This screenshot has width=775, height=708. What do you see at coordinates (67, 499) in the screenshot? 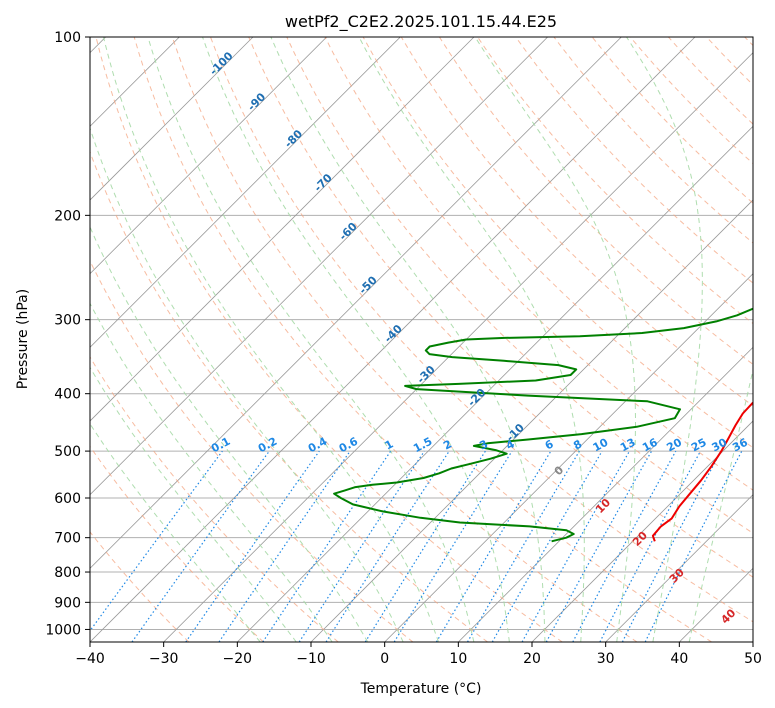
I see `y-tick-label: 600` at bounding box center [67, 499].